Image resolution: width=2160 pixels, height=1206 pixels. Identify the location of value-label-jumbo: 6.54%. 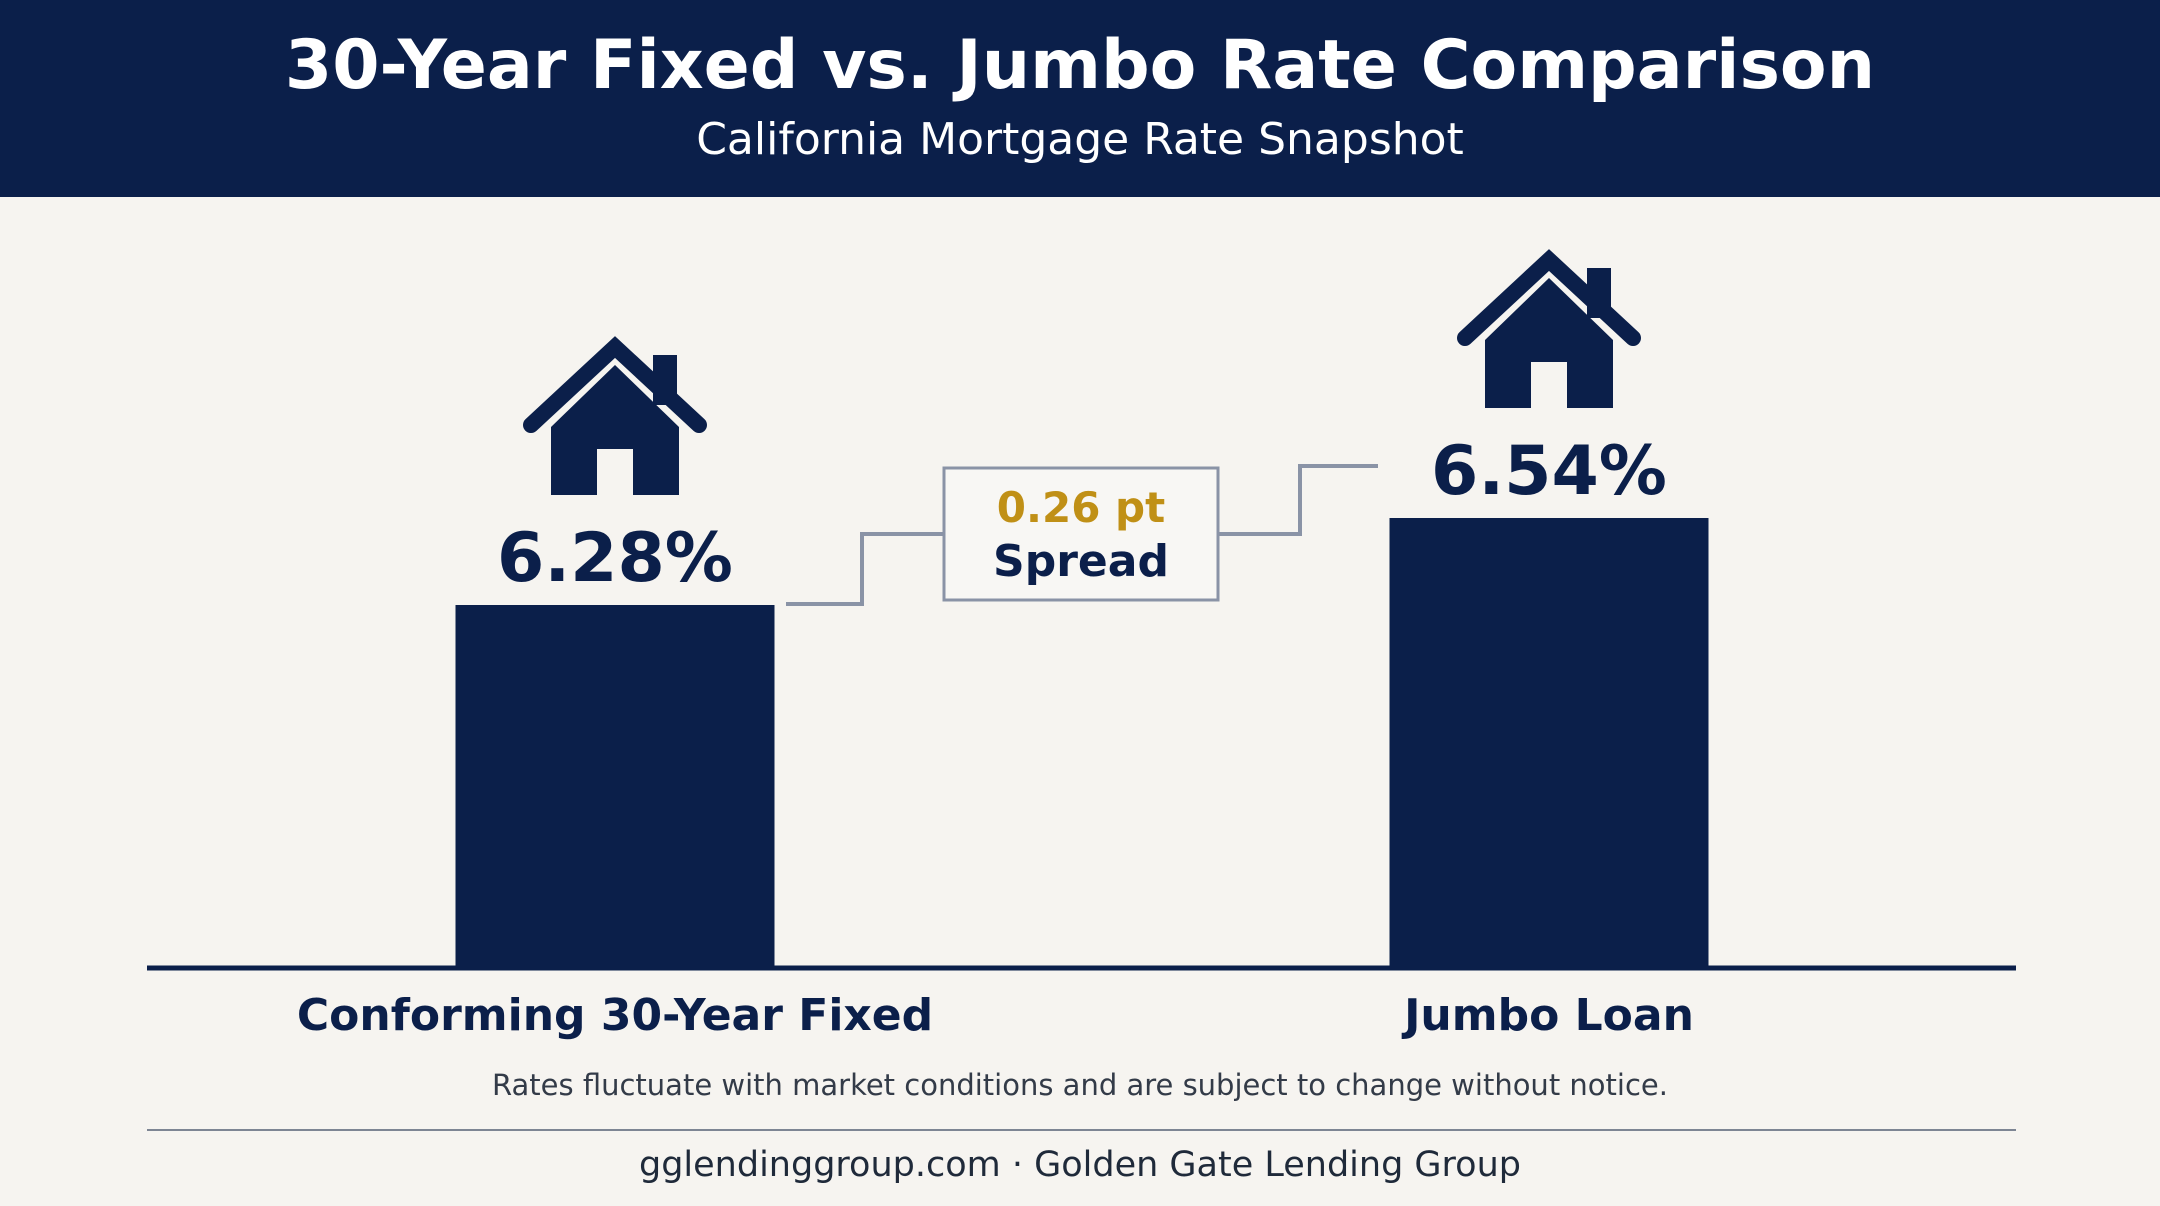
(1549, 471).